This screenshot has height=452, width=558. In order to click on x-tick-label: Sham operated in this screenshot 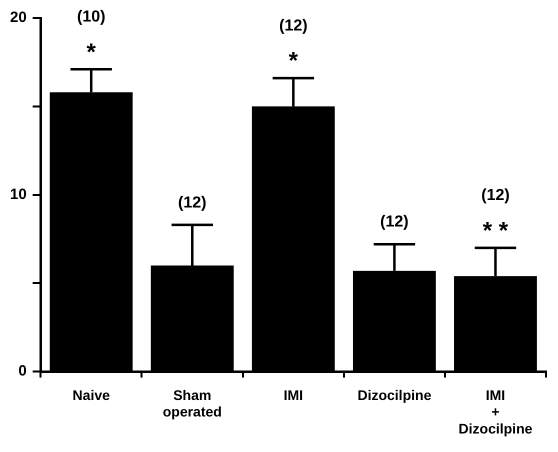, I will do `click(192, 403)`.